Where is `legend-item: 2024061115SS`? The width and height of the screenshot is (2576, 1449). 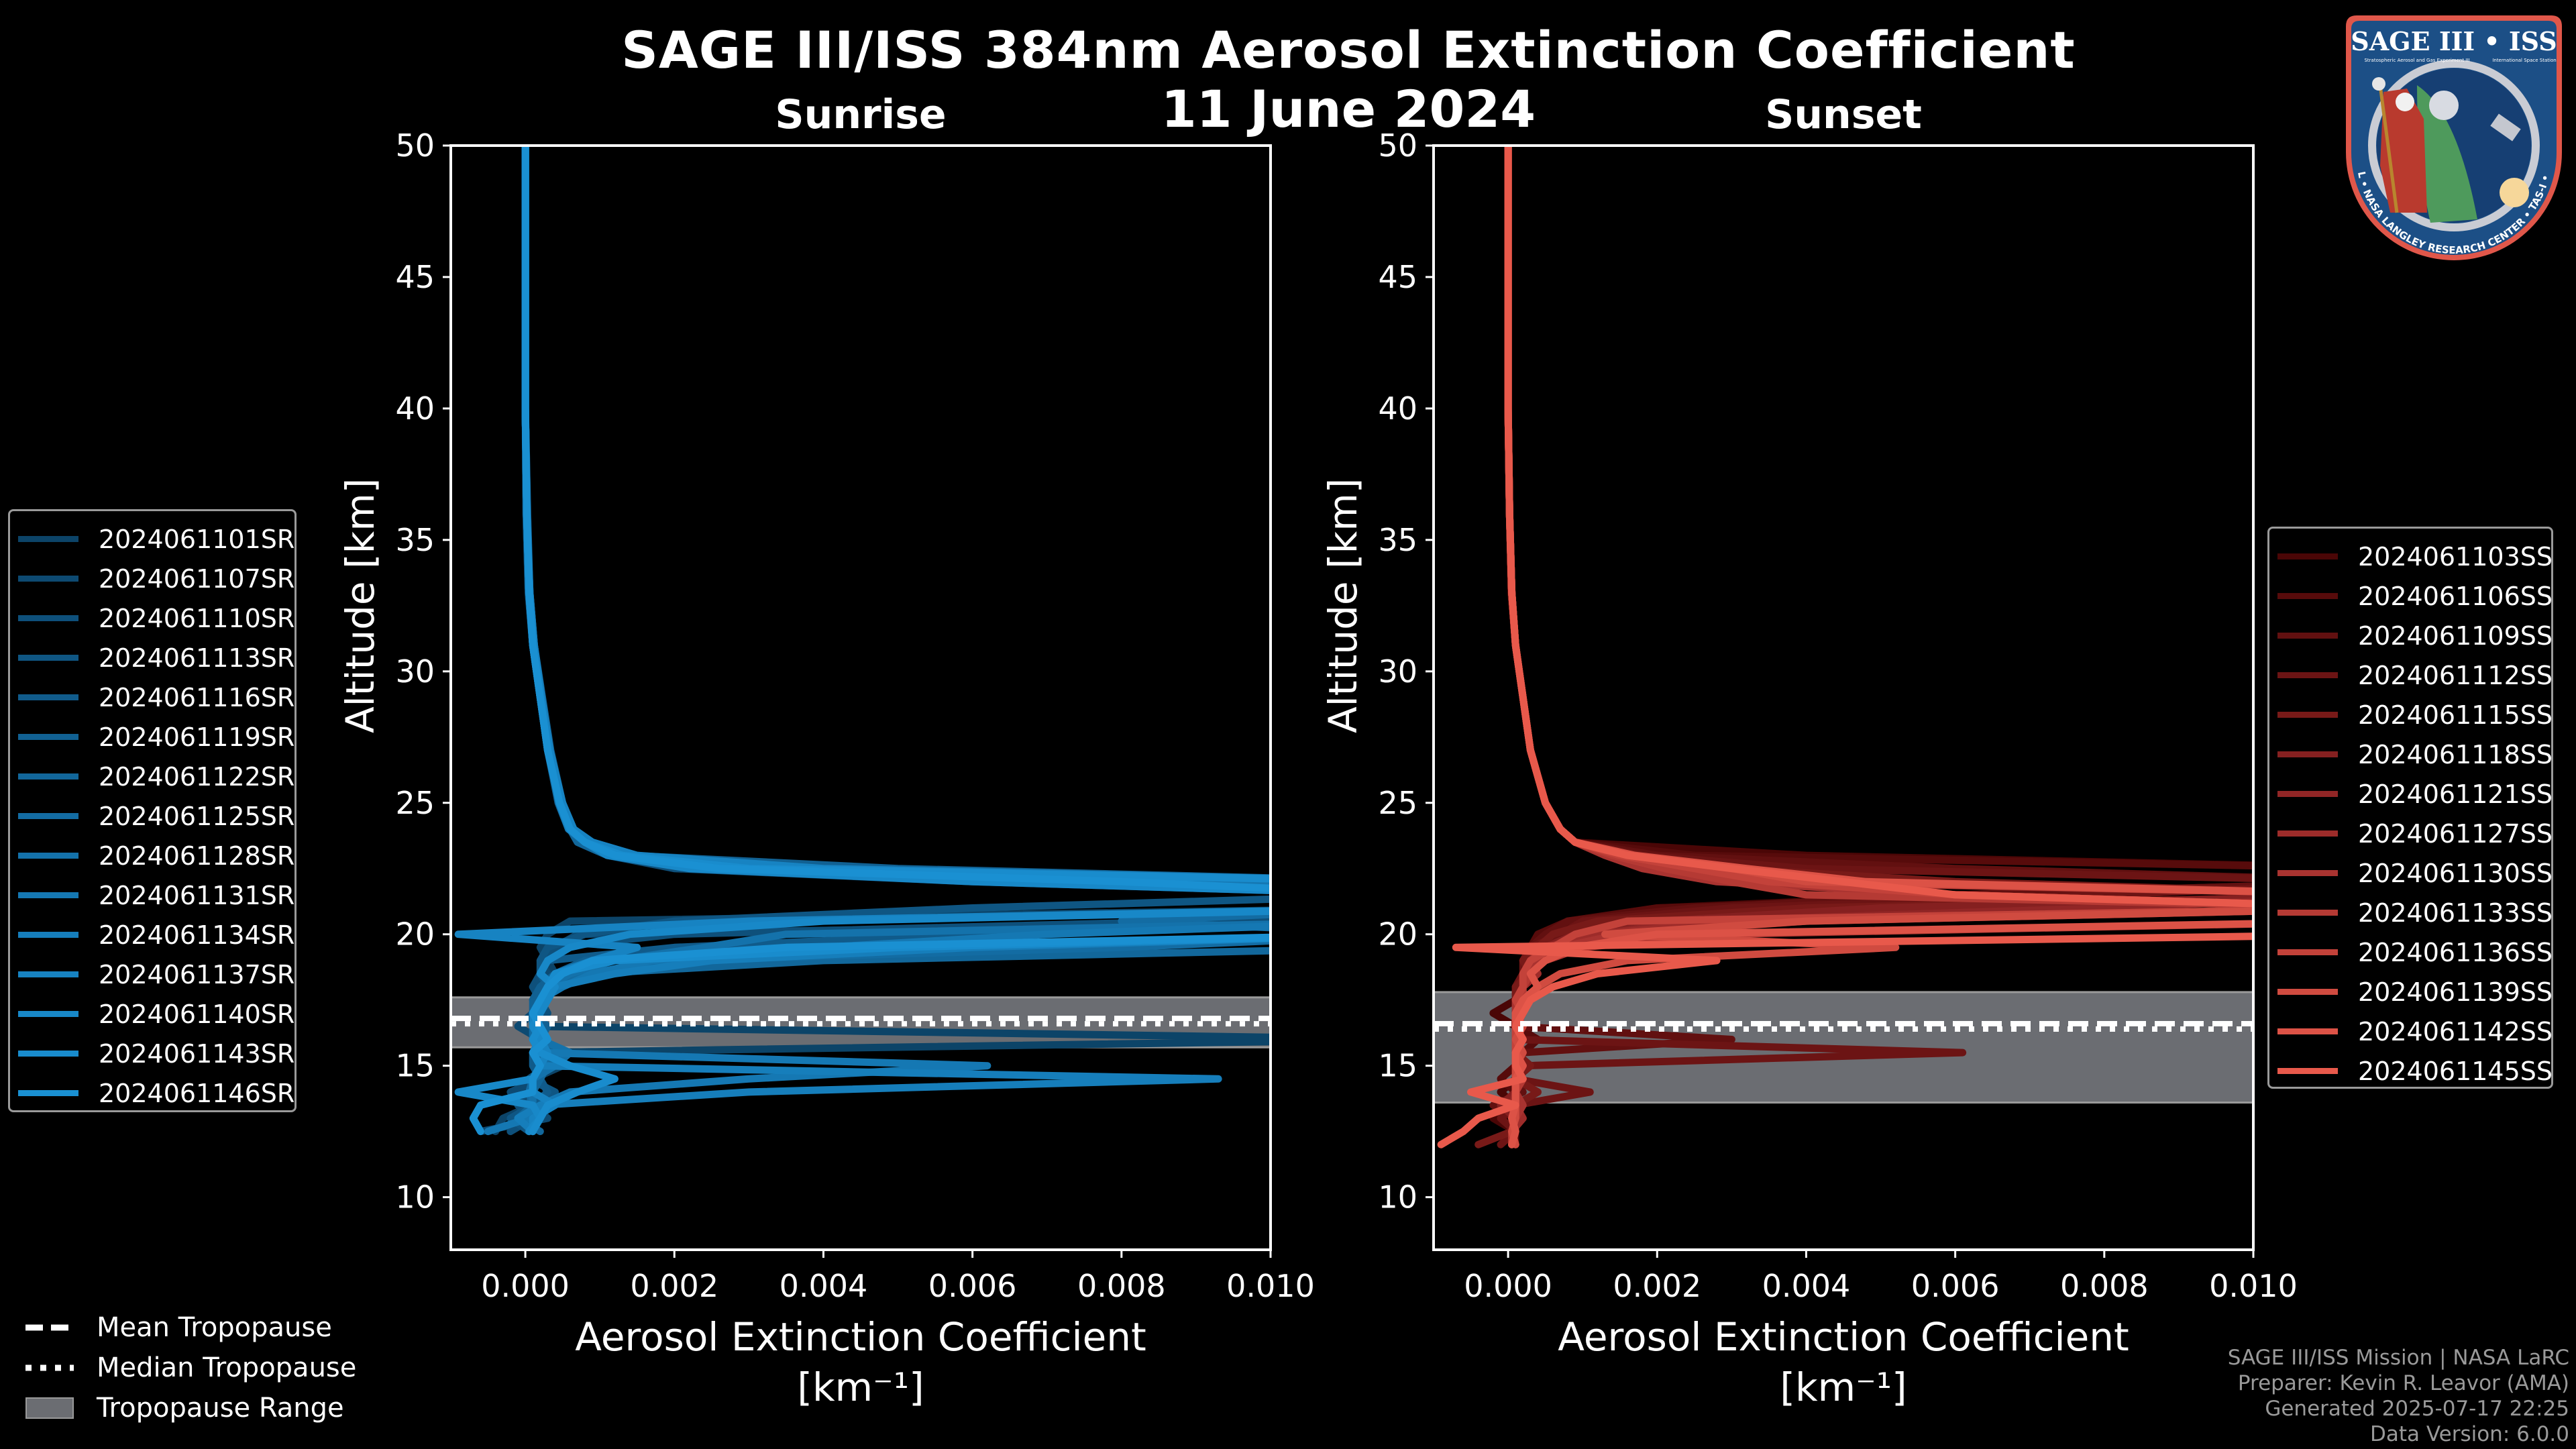 legend-item: 2024061115SS is located at coordinates (2411, 715).